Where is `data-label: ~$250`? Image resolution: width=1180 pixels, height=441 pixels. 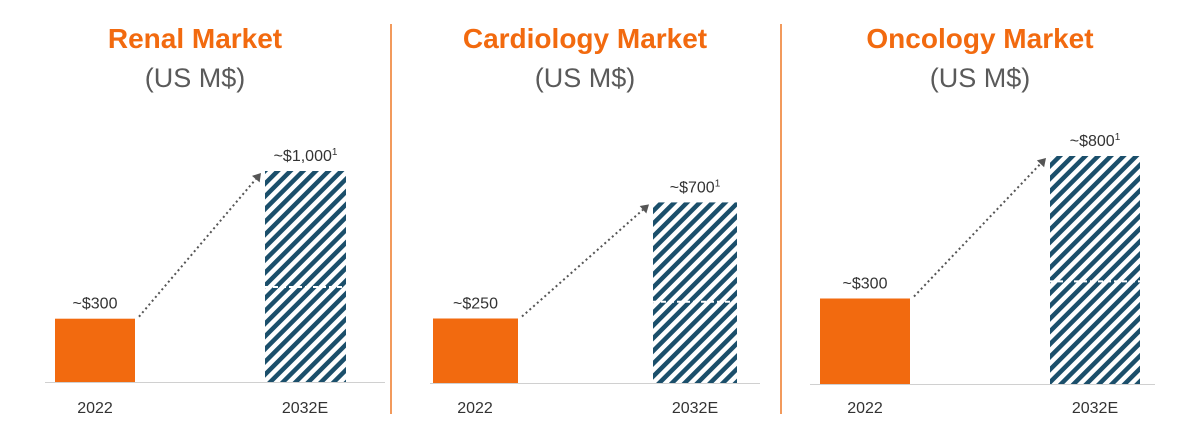 data-label: ~$250 is located at coordinates (475, 304).